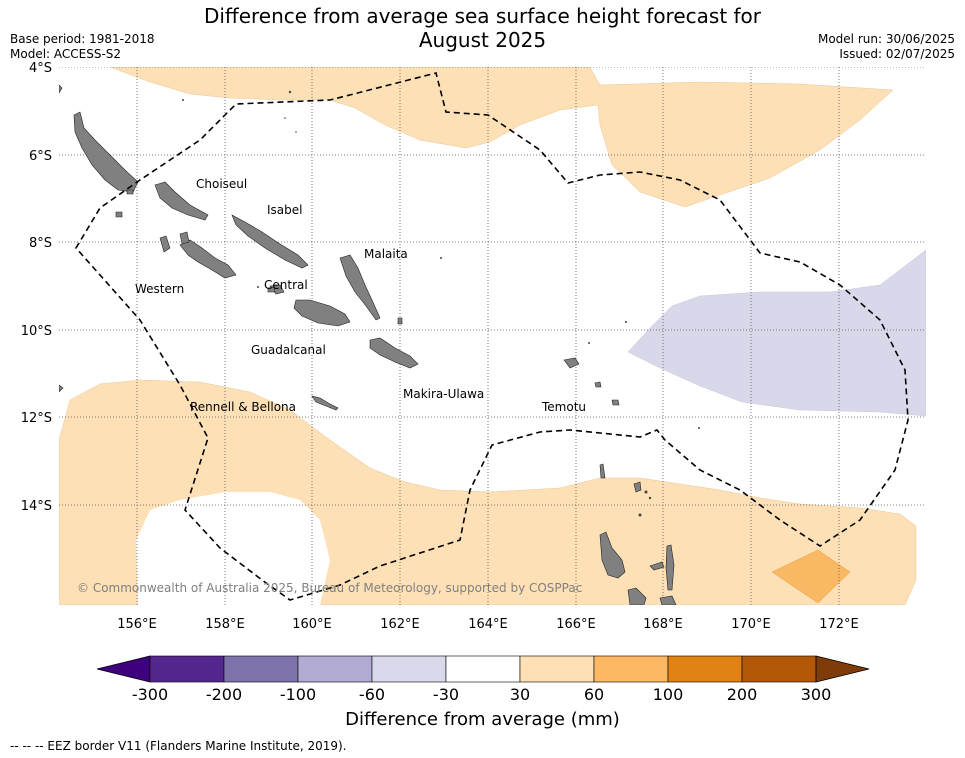 The height and width of the screenshot is (758, 965). Describe the element at coordinates (657, 566) in the screenshot. I see `island-ambae` at that location.